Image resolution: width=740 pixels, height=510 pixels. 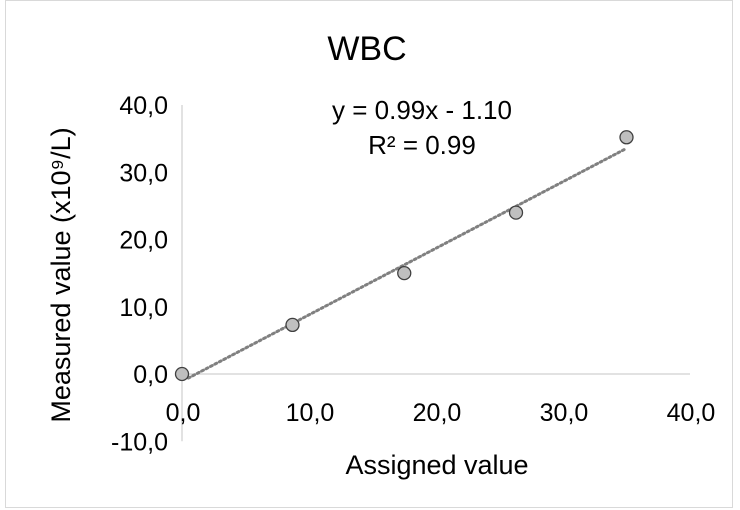 I want to click on x-tick-label: 10,0, so click(x=310, y=413).